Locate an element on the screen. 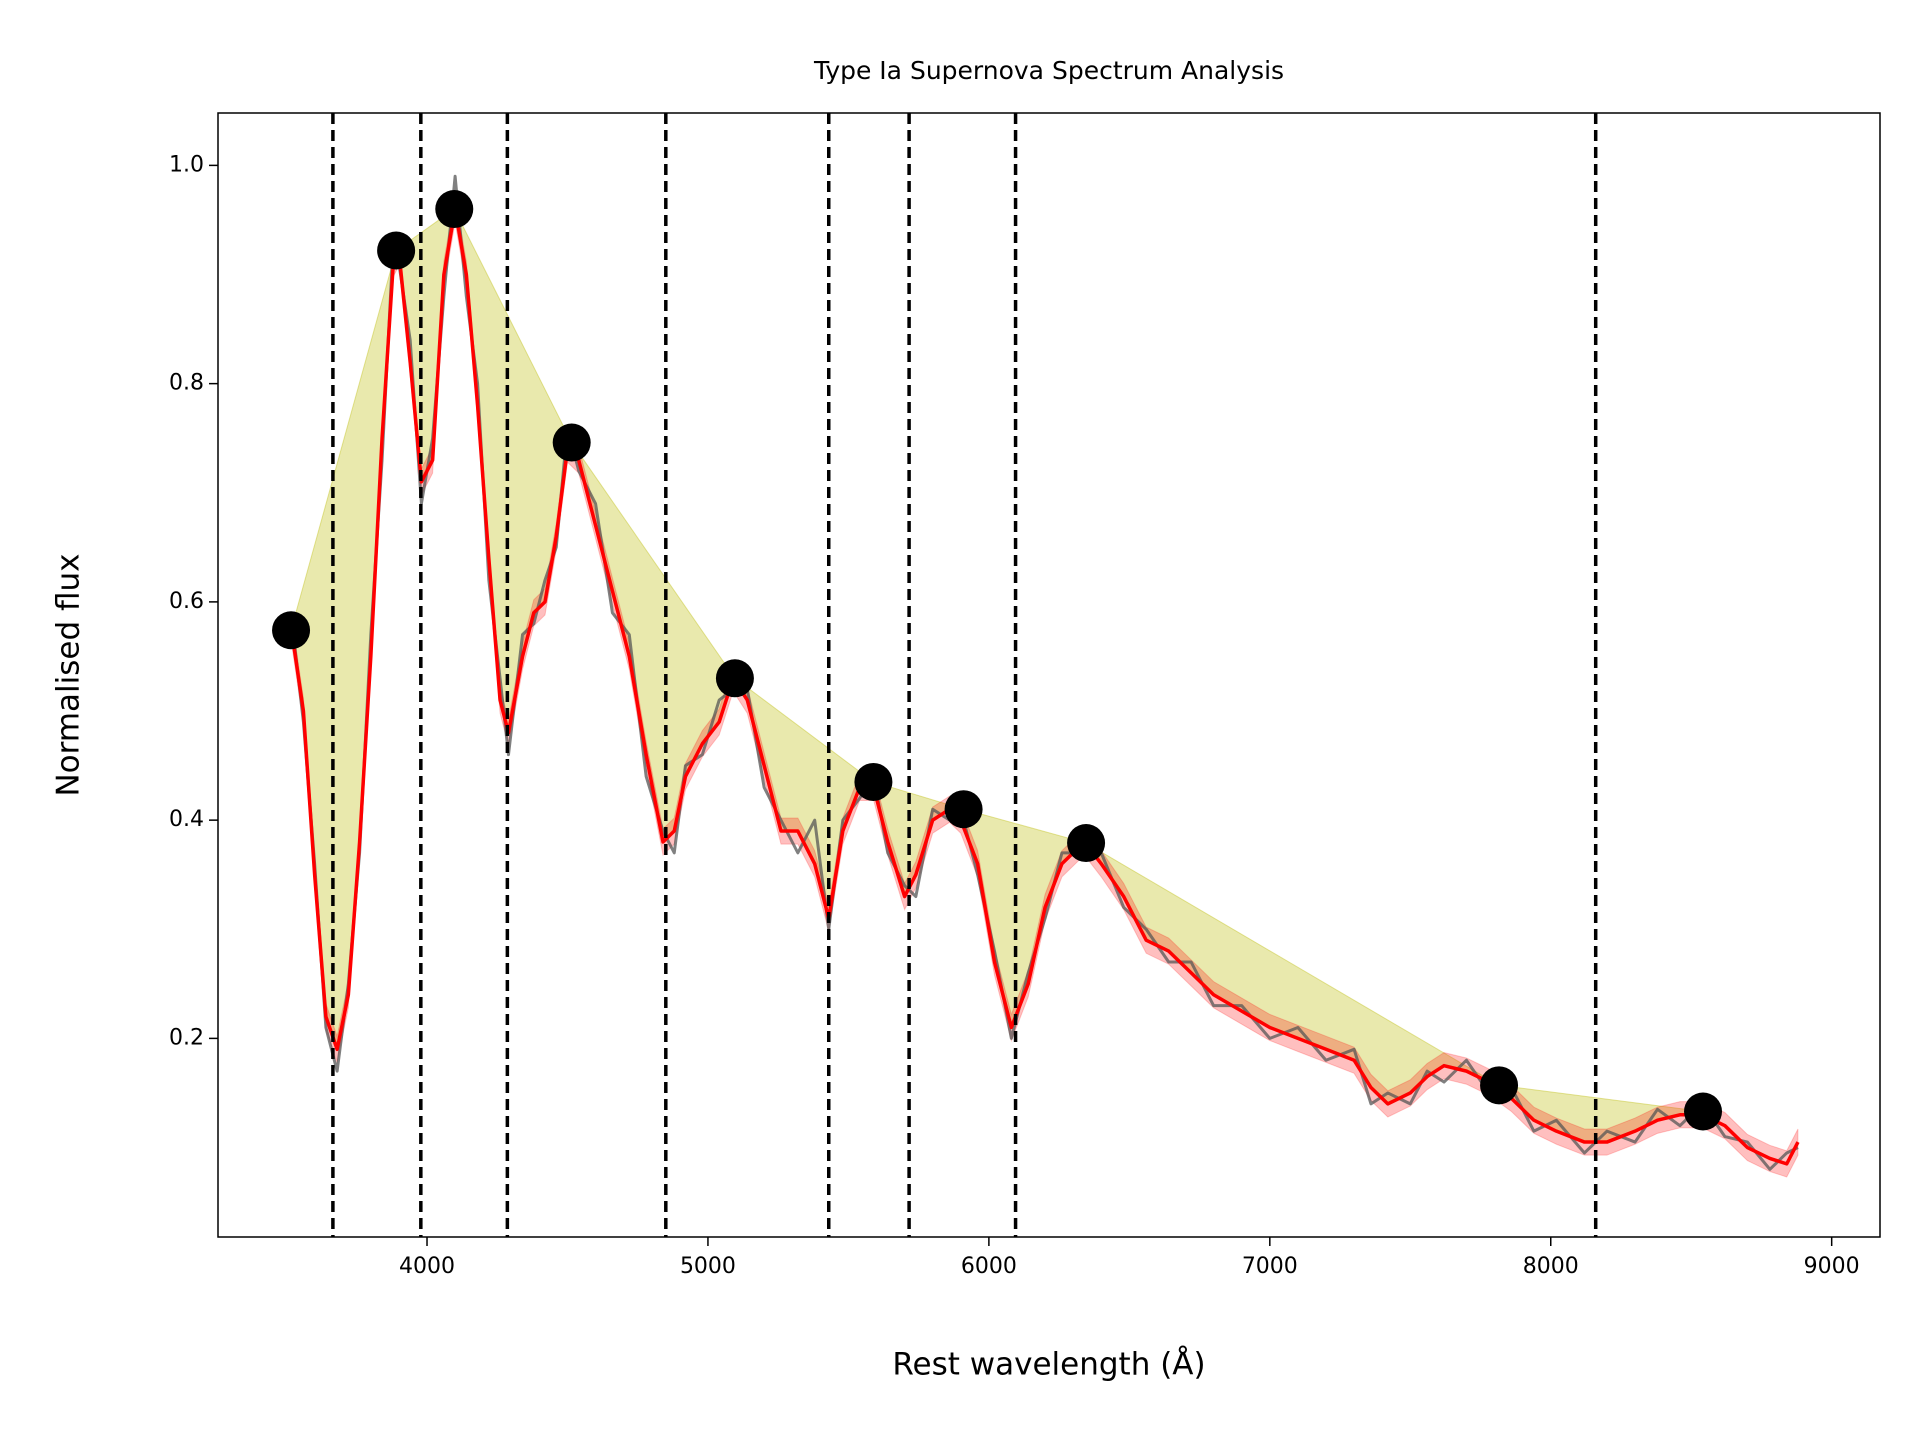 The width and height of the screenshot is (1920, 1440). x-tick-label: 5000 is located at coordinates (708, 1266).